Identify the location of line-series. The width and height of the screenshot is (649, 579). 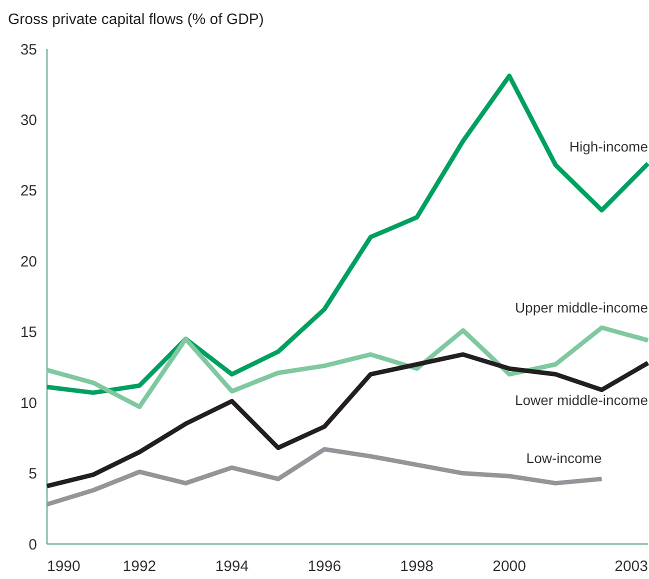
(346, 367).